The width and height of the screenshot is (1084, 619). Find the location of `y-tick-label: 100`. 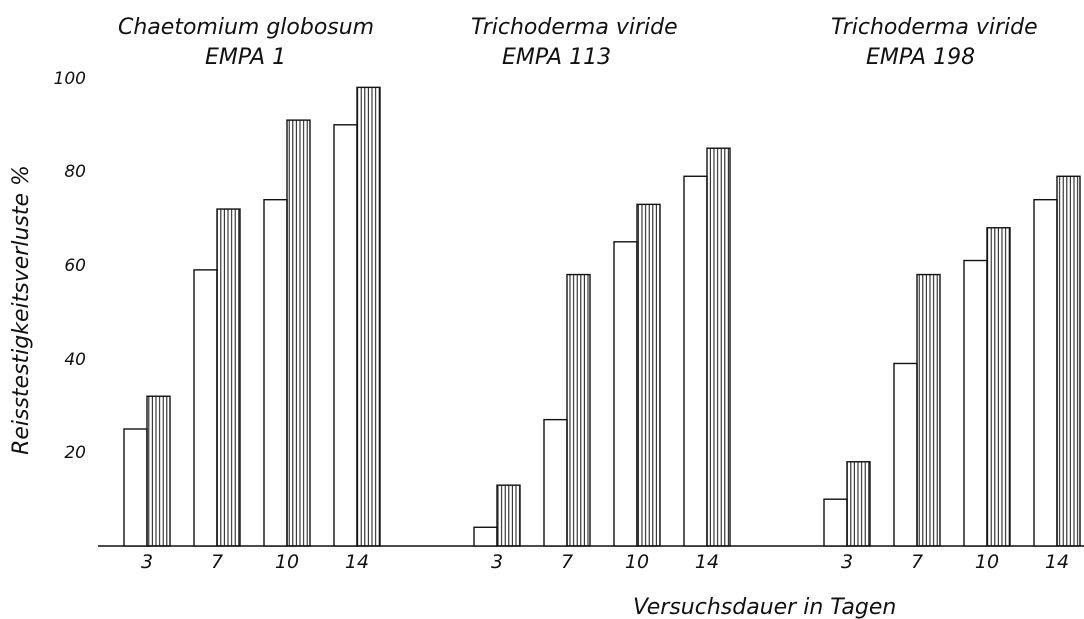

y-tick-label: 100 is located at coordinates (70, 79).